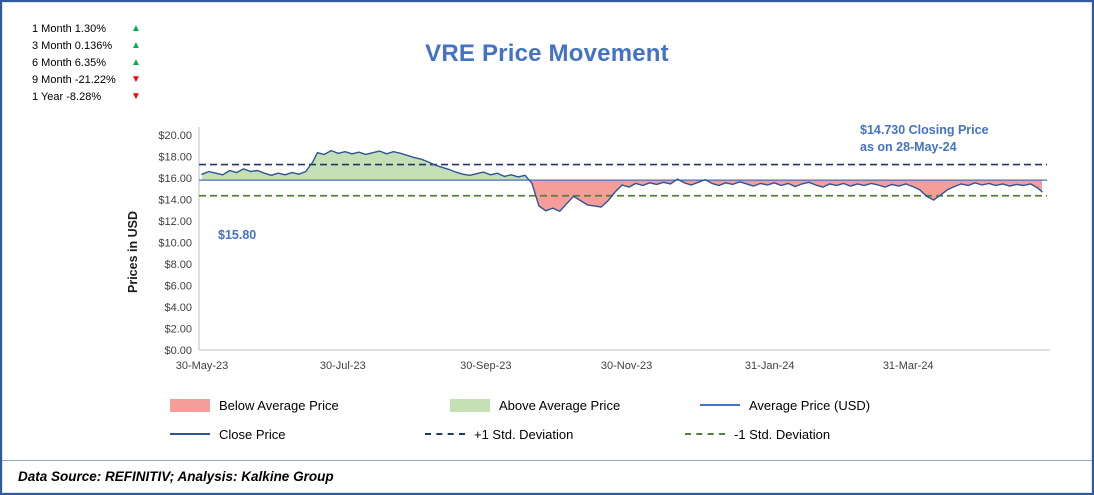 The height and width of the screenshot is (495, 1094). What do you see at coordinates (524, 434) in the screenshot?
I see `legend-label: +1 Std. Deviation` at bounding box center [524, 434].